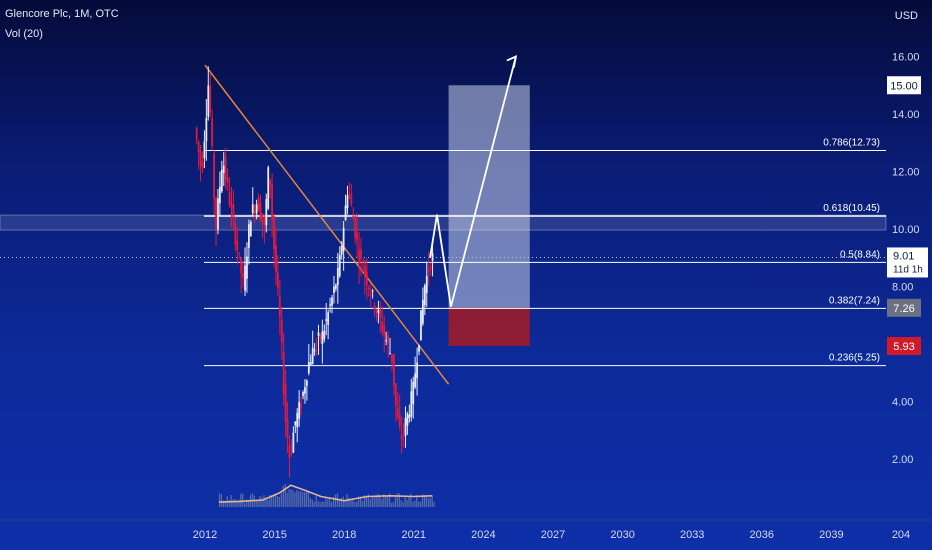 The image size is (932, 550). I want to click on x-tick-label: 2030, so click(622, 535).